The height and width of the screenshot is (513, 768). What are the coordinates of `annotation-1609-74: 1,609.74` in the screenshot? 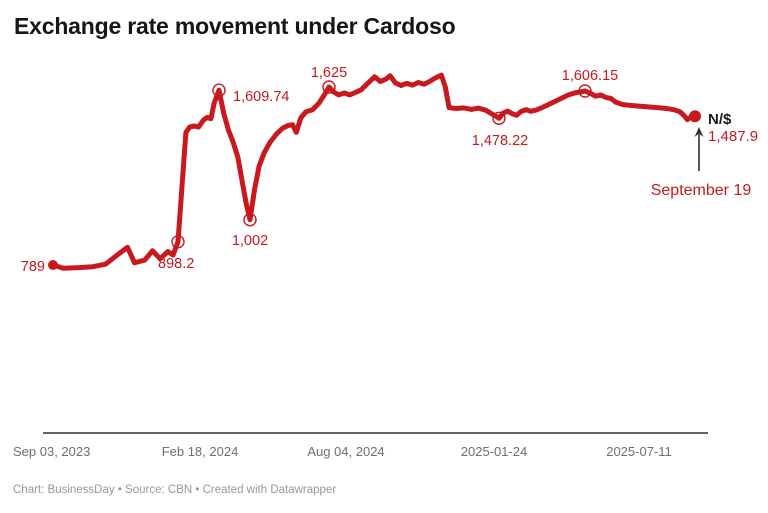 It's located at (261, 97).